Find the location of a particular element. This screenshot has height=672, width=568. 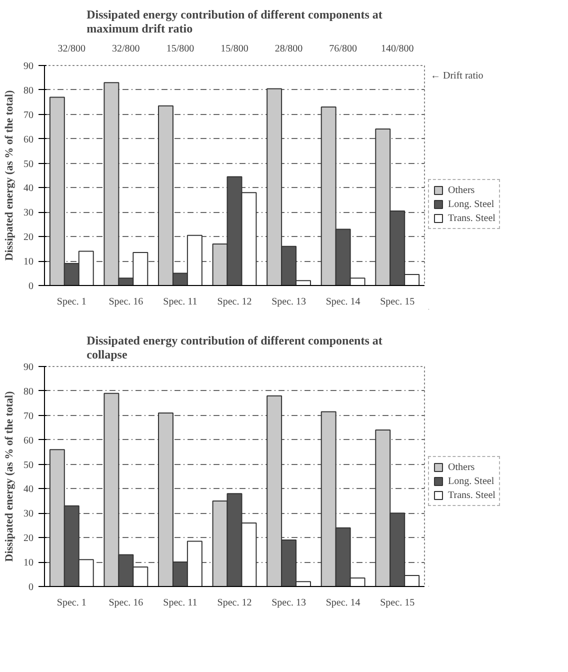

text: 140/800 is located at coordinates (397, 49).